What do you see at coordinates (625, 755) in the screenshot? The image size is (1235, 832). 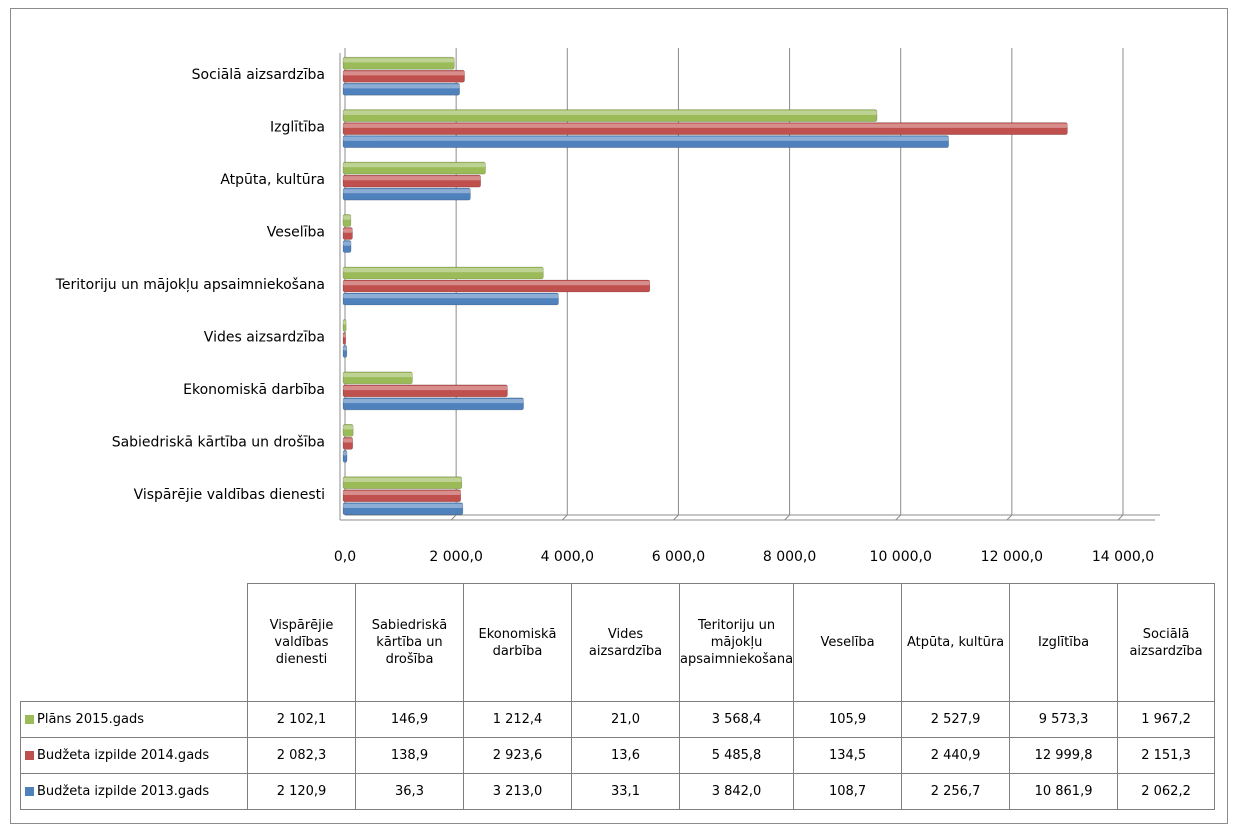 I see `table-cell: 13,6` at bounding box center [625, 755].